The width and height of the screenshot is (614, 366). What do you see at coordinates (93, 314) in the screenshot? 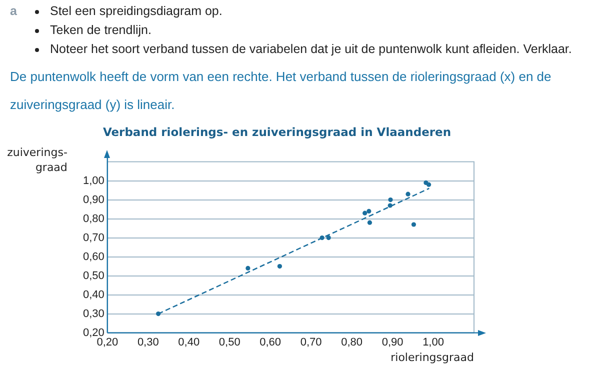
I see `y-tick-label: 0,30` at bounding box center [93, 314].